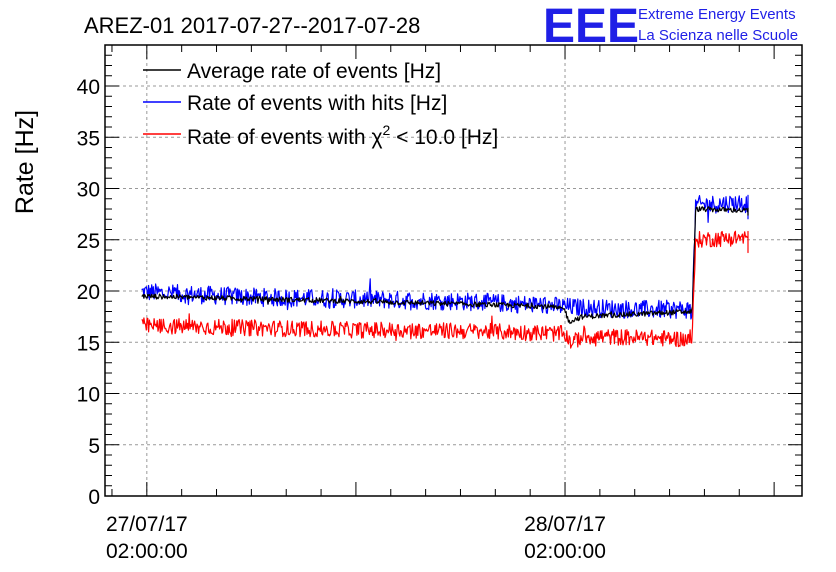 The width and height of the screenshot is (836, 572). I want to click on y-tick-label: 15, so click(88, 343).